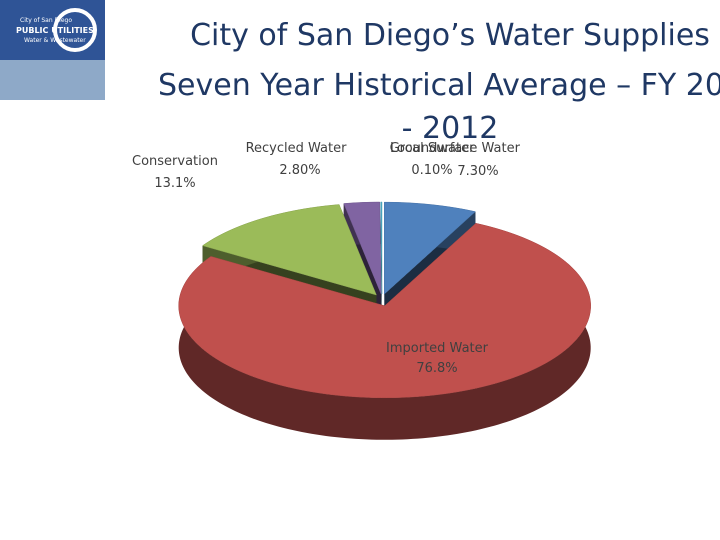 The height and width of the screenshot is (540, 720). I want to click on logo-text: City of San Diego, so click(46, 20).